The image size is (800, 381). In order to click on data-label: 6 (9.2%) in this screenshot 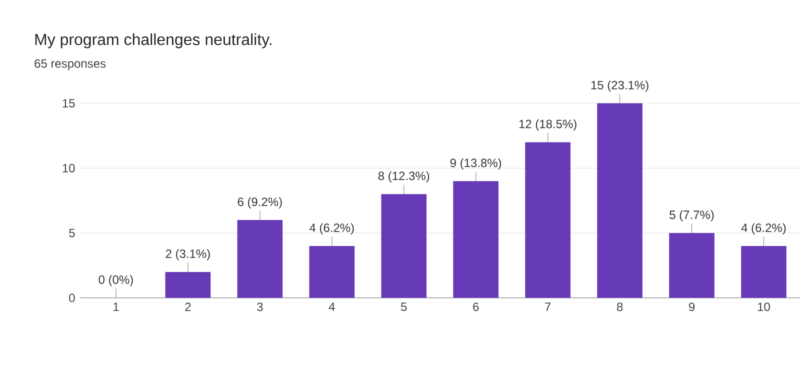, I will do `click(260, 203)`.